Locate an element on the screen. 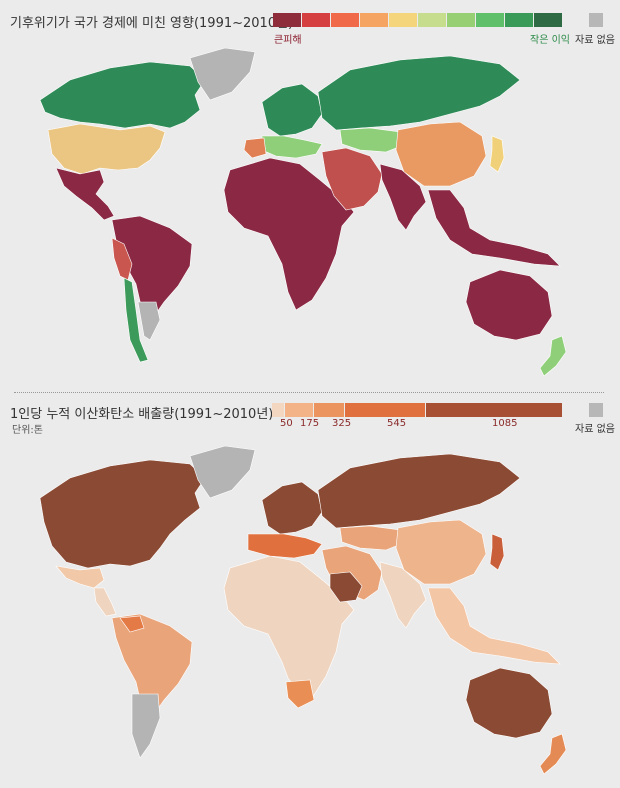 The image size is (620, 788). panel-separator is located at coordinates (309, 392).